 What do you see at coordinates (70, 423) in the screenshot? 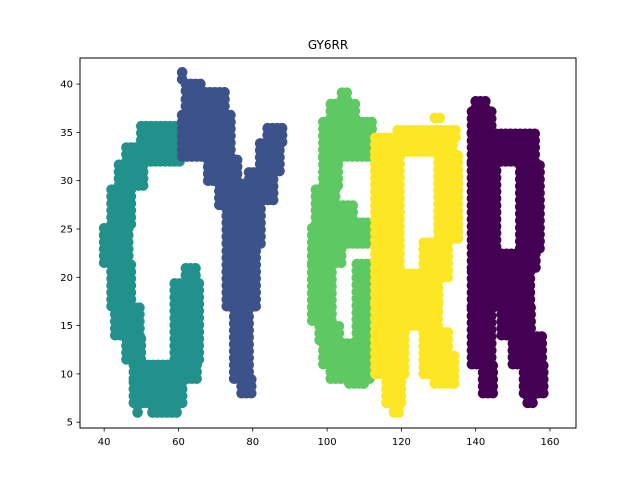
I see `y-tick-label: 5` at bounding box center [70, 423].